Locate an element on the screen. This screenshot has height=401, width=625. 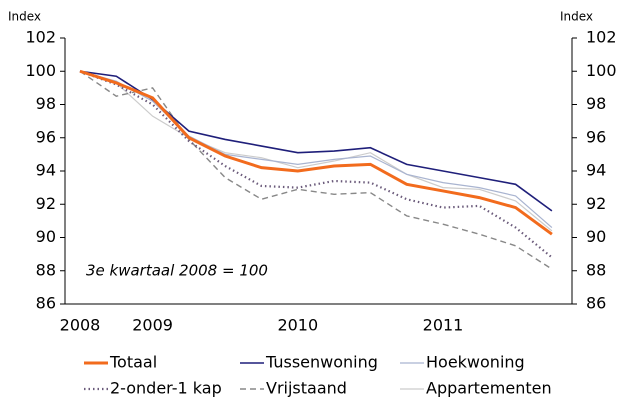
y-tick-label: 86 is located at coordinates (46, 303).